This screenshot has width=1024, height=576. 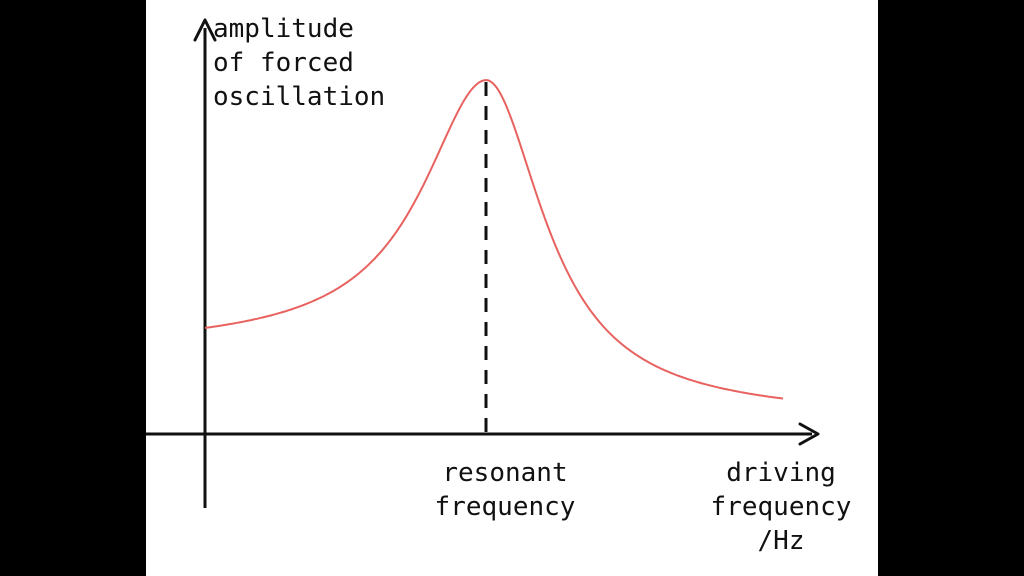 I want to click on y-axis-label: amplitude of forced oscillation, so click(x=299, y=63).